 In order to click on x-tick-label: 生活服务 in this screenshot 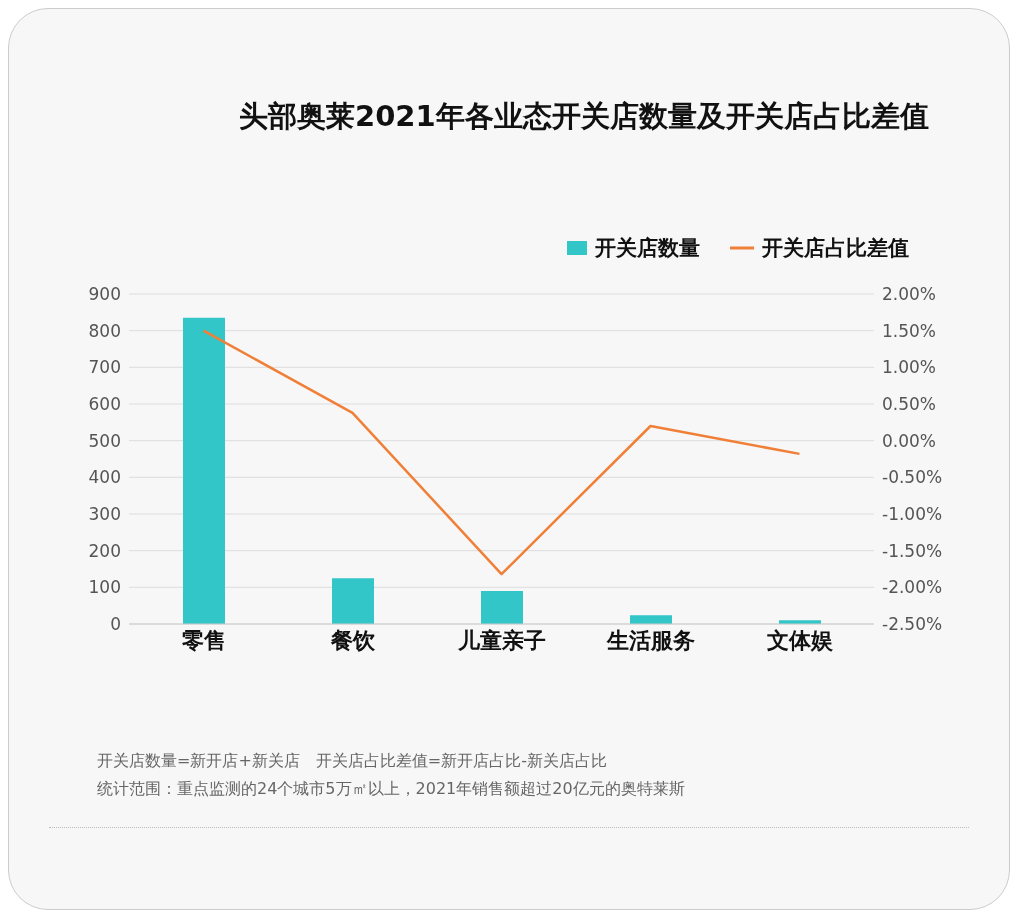, I will do `click(650, 640)`.